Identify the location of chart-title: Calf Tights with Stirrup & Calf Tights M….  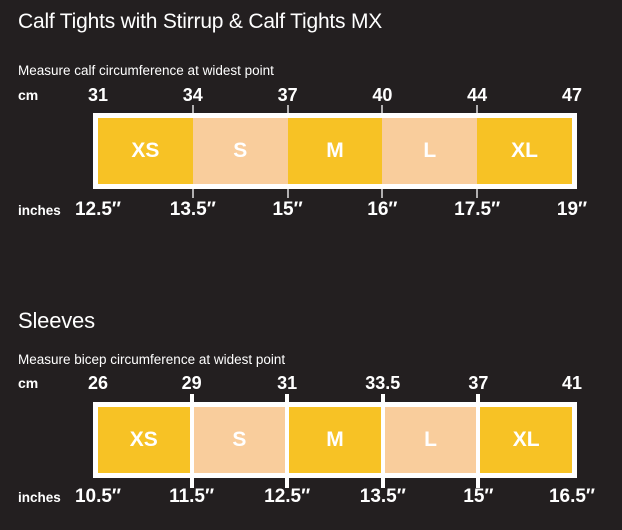
(200, 21).